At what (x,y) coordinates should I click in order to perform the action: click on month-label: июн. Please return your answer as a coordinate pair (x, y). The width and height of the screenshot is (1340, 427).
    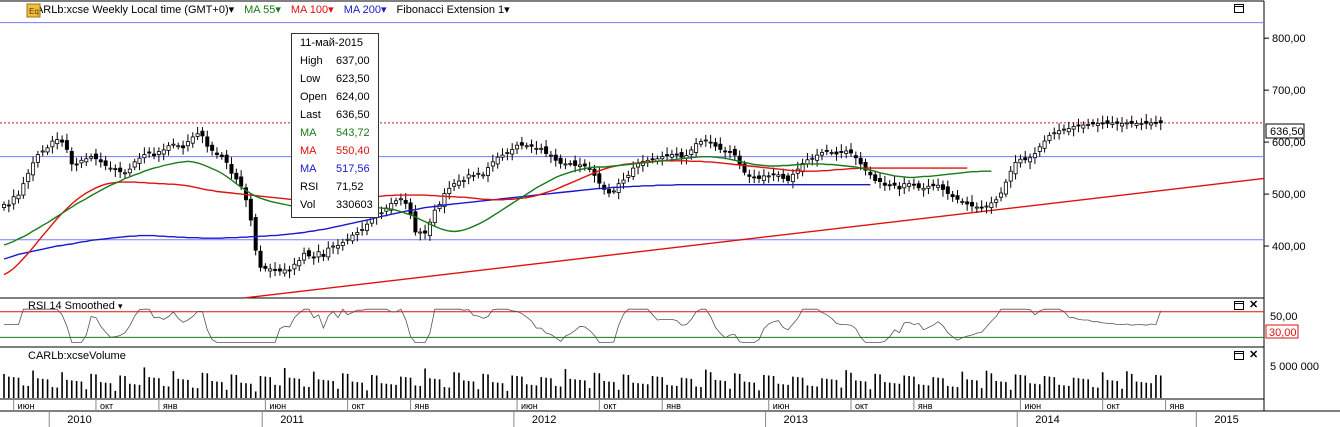
    Looking at the image, I should click on (1032, 406).